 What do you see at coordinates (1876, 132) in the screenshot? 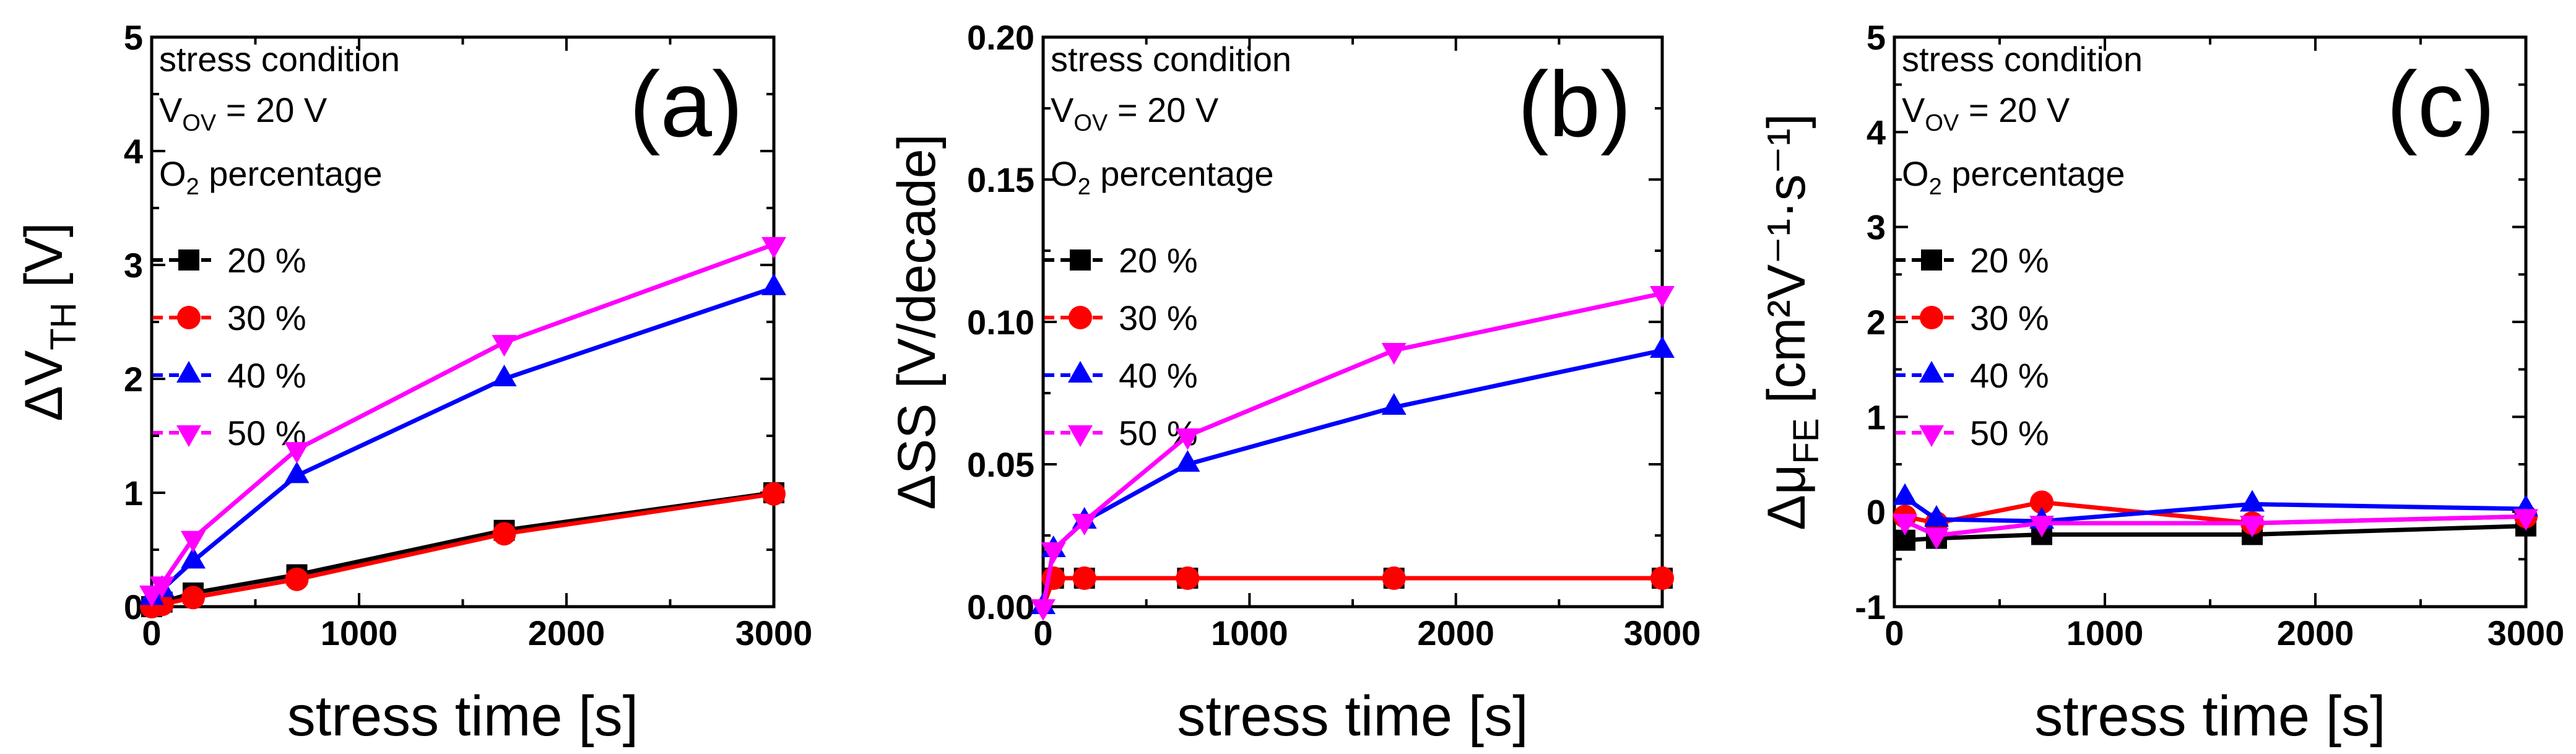
I see `y-tick-label: 4` at bounding box center [1876, 132].